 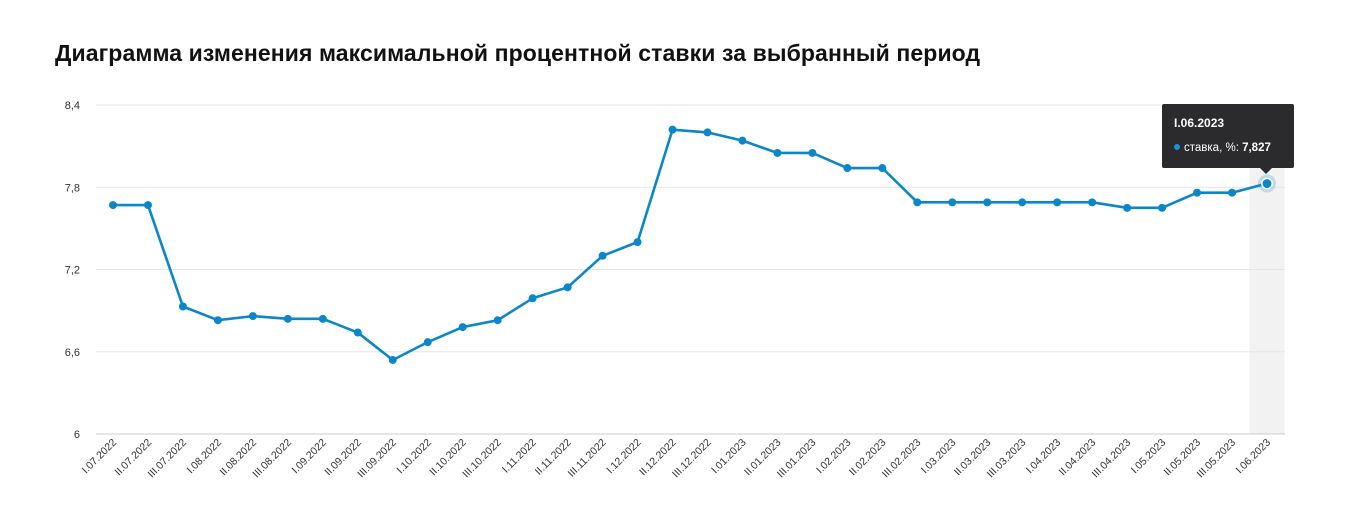 I want to click on tooltip-date: I.06.2023, so click(x=1199, y=123).